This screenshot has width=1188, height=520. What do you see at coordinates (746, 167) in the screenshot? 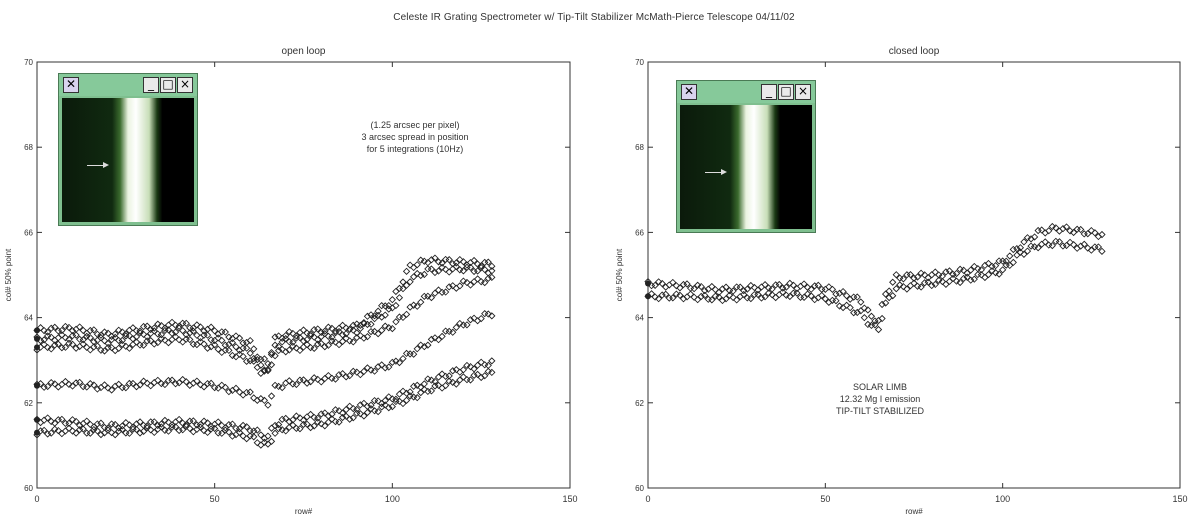
I see `solar-limb-image` at bounding box center [746, 167].